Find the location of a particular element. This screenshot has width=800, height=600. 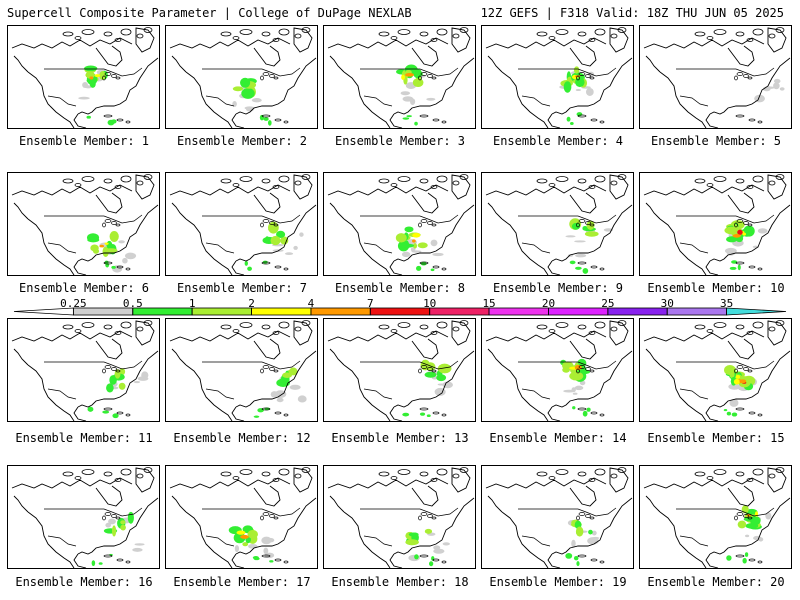

color-scale-tick-label: 35 is located at coordinates (726, 303).